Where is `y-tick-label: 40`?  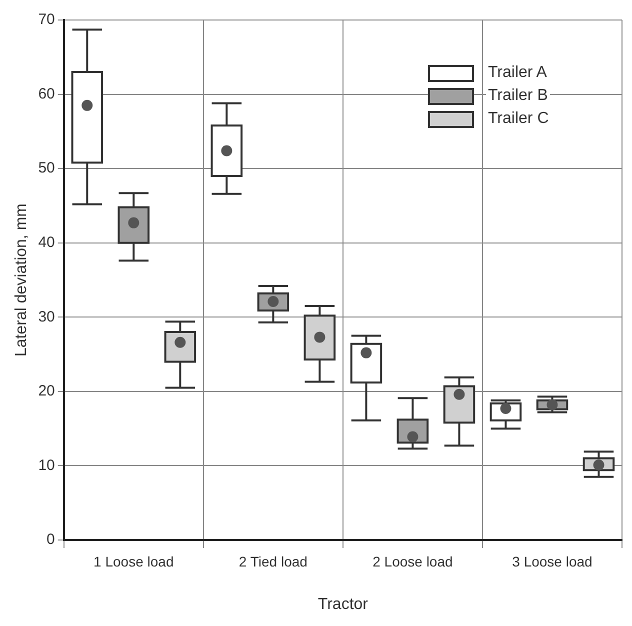 y-tick-label: 40 is located at coordinates (46, 242).